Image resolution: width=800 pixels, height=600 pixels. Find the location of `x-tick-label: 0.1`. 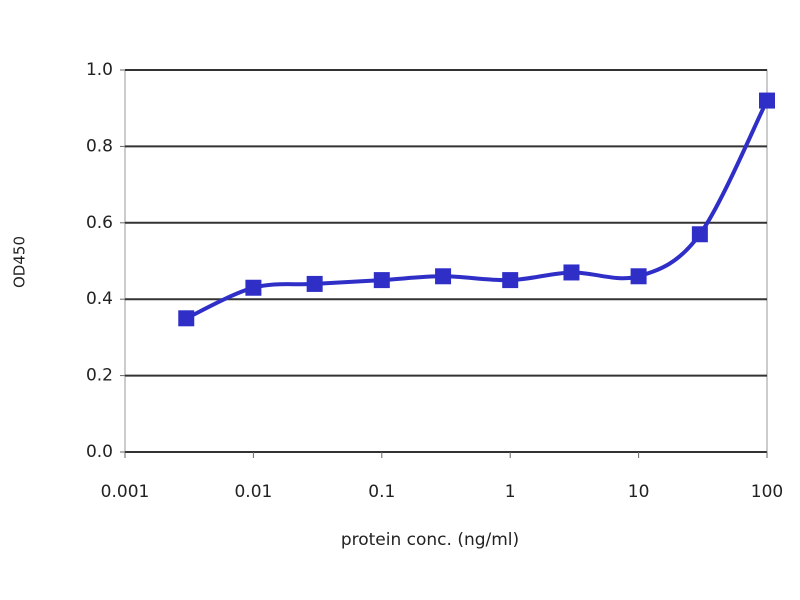

x-tick-label: 0.1 is located at coordinates (381, 492).